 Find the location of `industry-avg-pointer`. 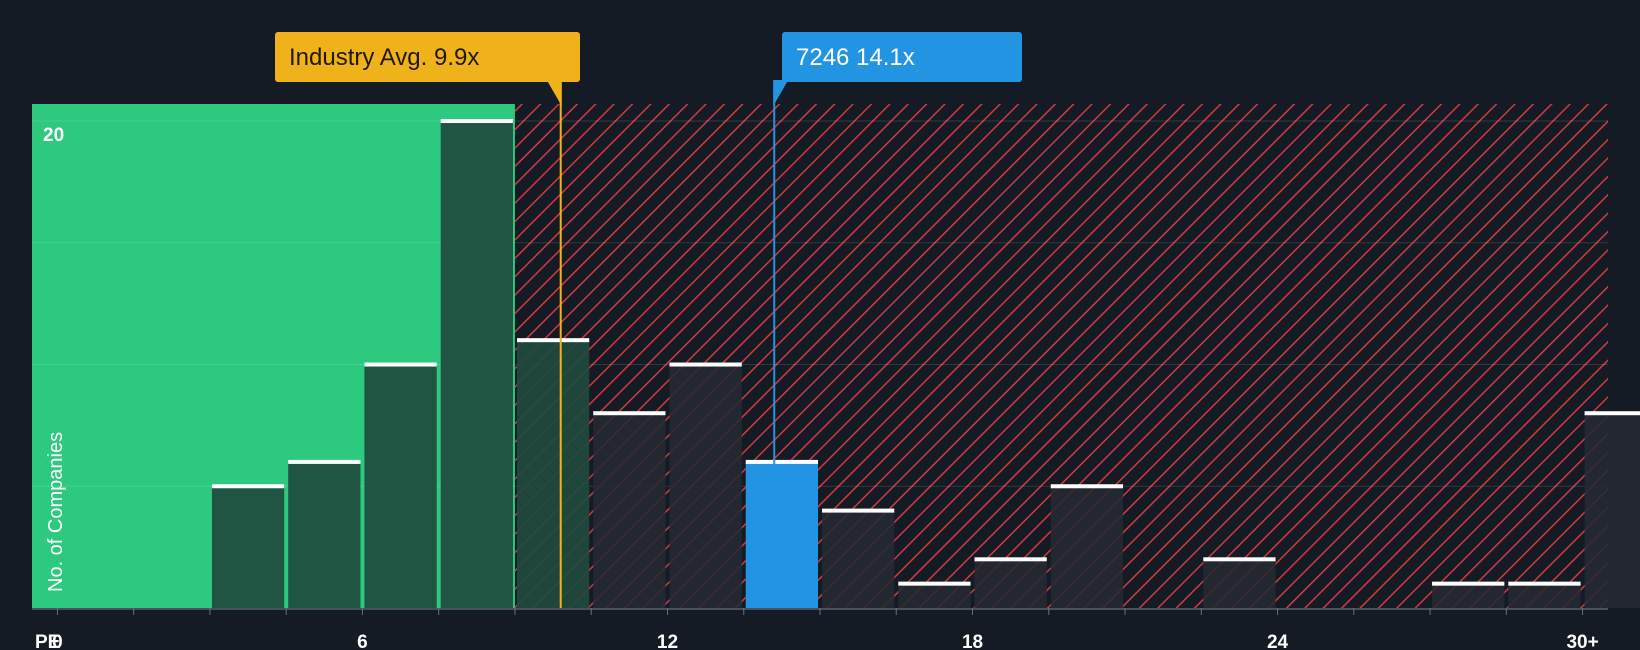

industry-avg-pointer is located at coordinates (554, 93).